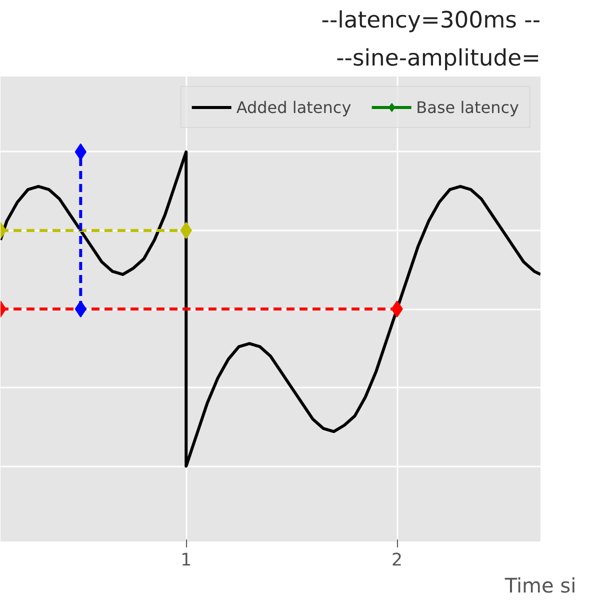 Image resolution: width=600 pixels, height=600 pixels. I want to click on legend-label: Added latency, so click(294, 107).